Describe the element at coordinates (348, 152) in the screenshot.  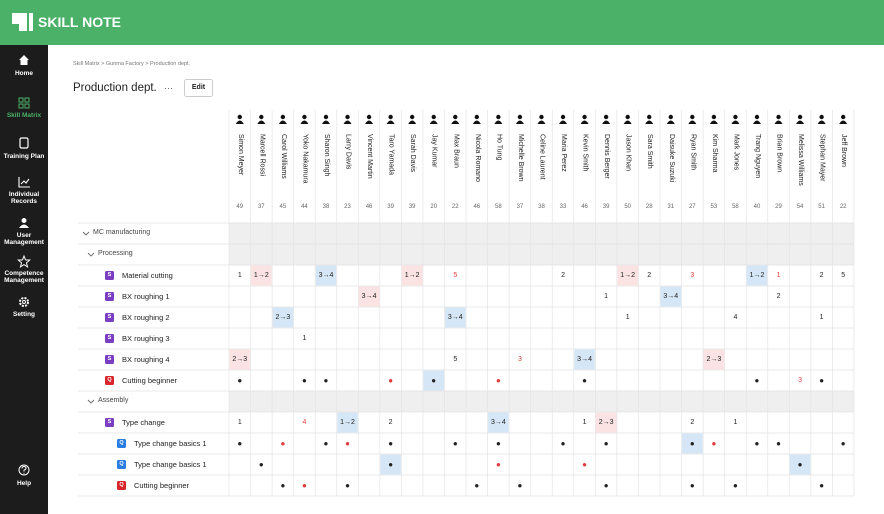
I see `member-name: Larry Davis` at that location.